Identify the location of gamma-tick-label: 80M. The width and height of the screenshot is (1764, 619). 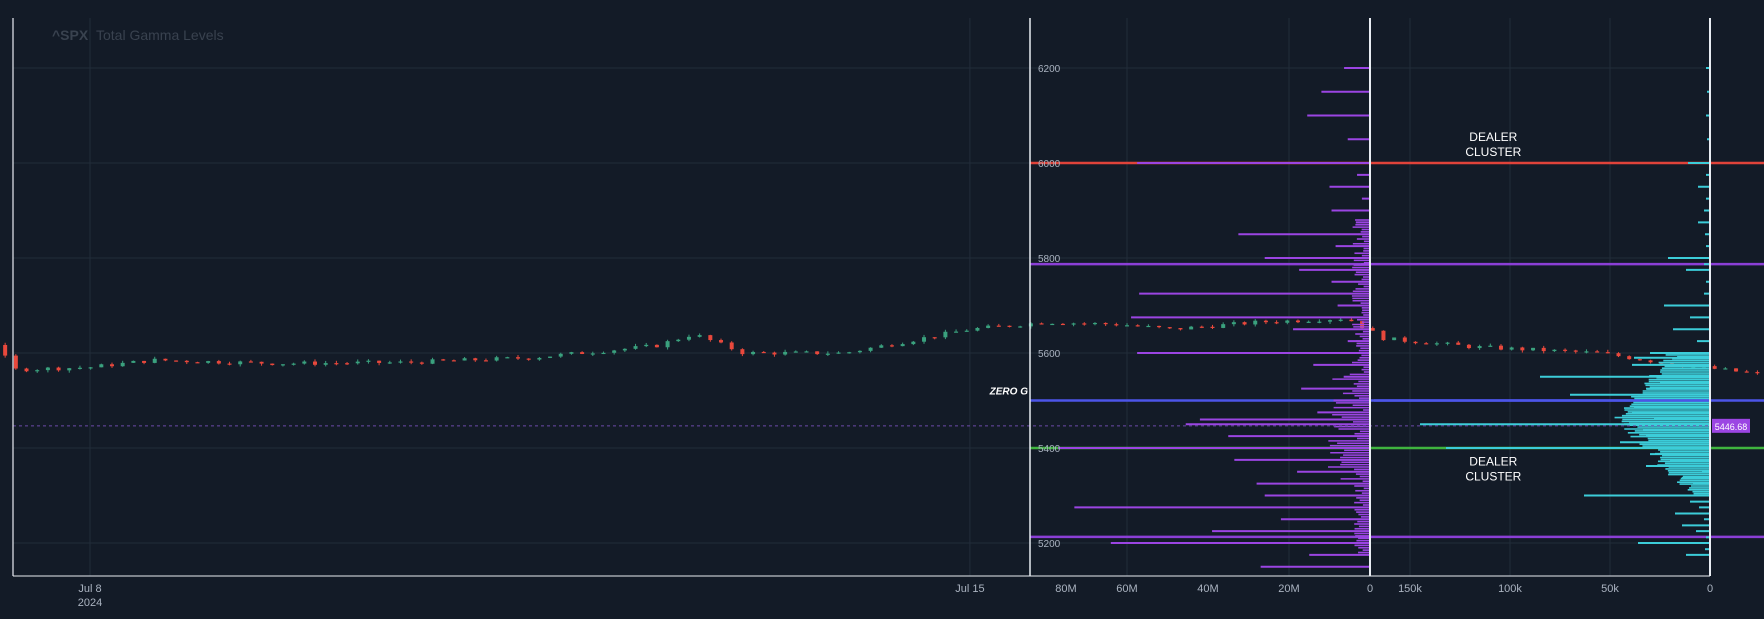
(1065, 589).